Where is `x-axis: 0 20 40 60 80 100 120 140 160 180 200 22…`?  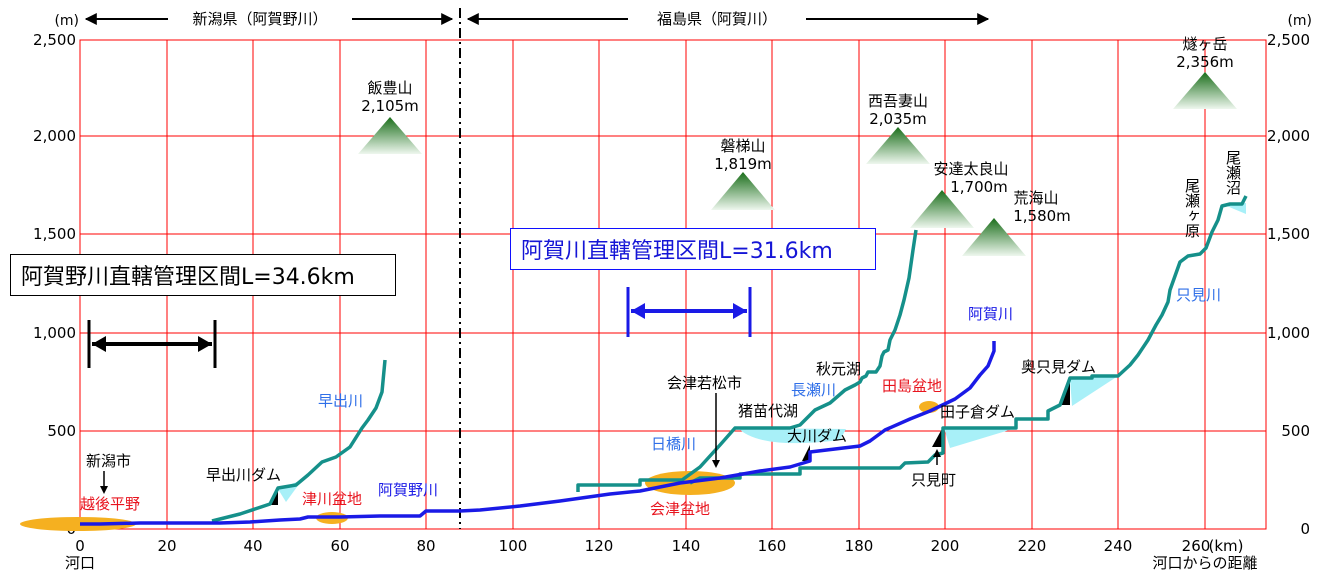
x-axis: 0 20 40 60 80 100 120 140 160 180 200 22… is located at coordinates (661, 554).